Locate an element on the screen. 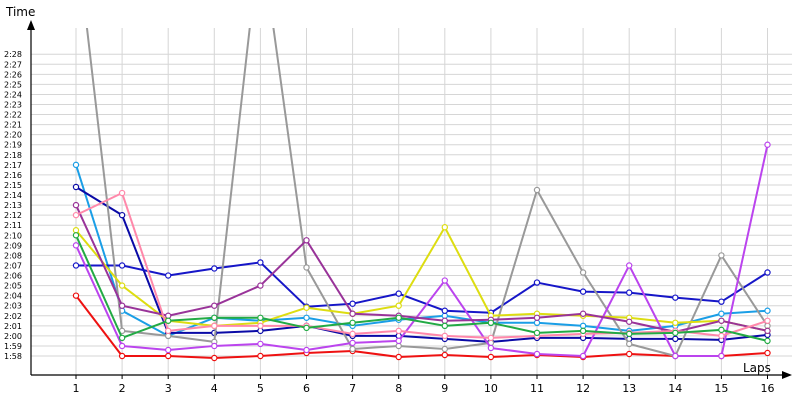 The width and height of the screenshot is (800, 400). y-tick-label: 2:04 is located at coordinates (13, 296).